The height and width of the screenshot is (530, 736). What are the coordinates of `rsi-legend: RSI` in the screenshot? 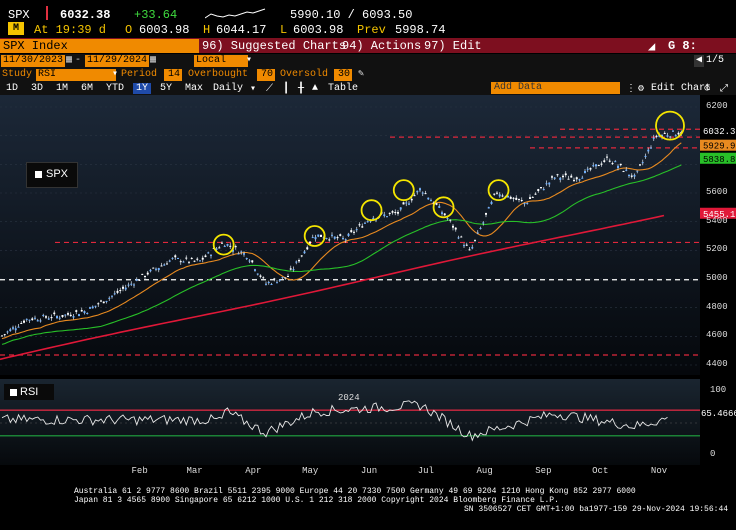 It's located at (29, 392).